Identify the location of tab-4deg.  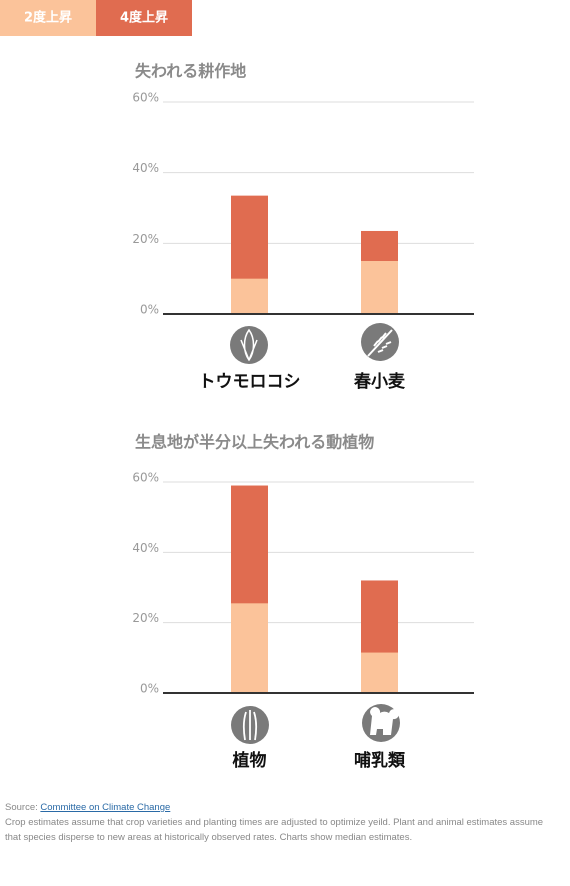
(144, 18).